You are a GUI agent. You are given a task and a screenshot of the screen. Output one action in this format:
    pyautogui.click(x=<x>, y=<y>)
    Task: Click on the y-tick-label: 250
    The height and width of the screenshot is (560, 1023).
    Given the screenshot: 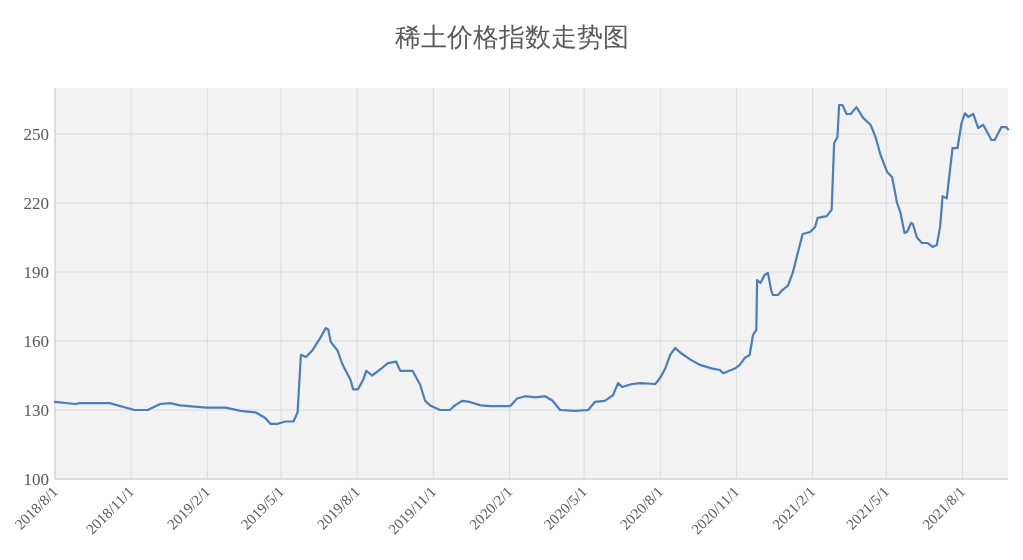 What is the action you would take?
    pyautogui.click(x=36, y=134)
    